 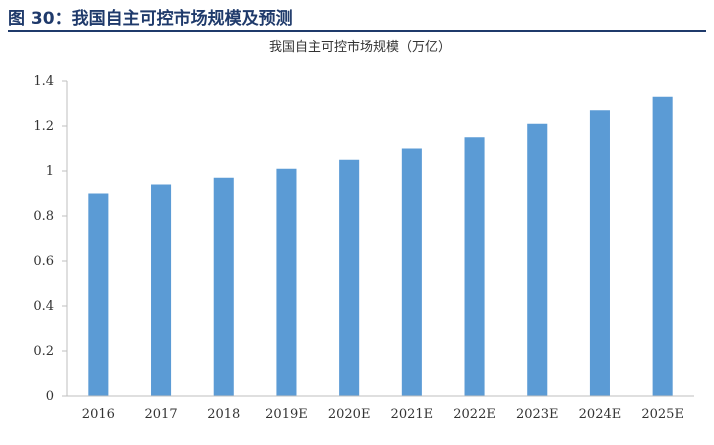 I want to click on x-tick-label: 2016, so click(x=98, y=414).